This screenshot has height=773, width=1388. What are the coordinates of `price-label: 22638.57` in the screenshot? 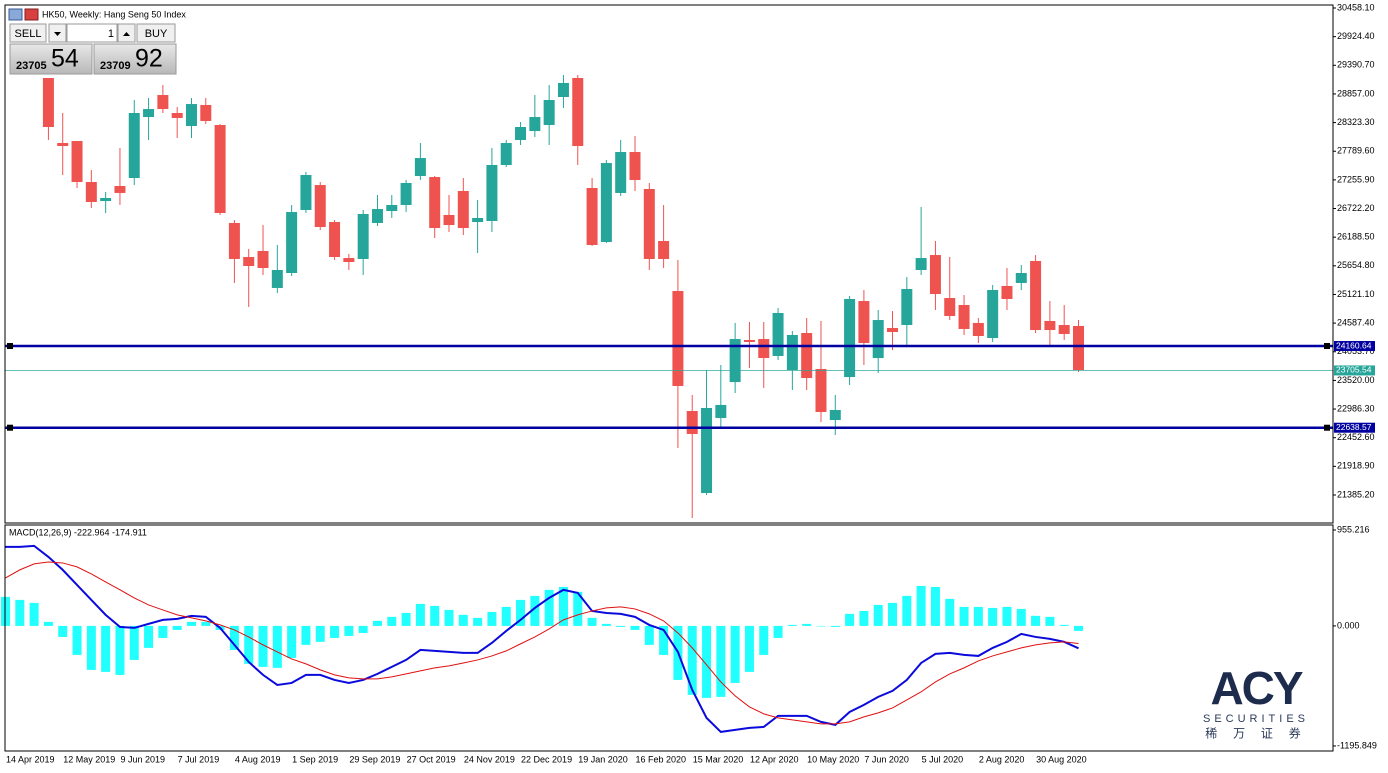 It's located at (1354, 427).